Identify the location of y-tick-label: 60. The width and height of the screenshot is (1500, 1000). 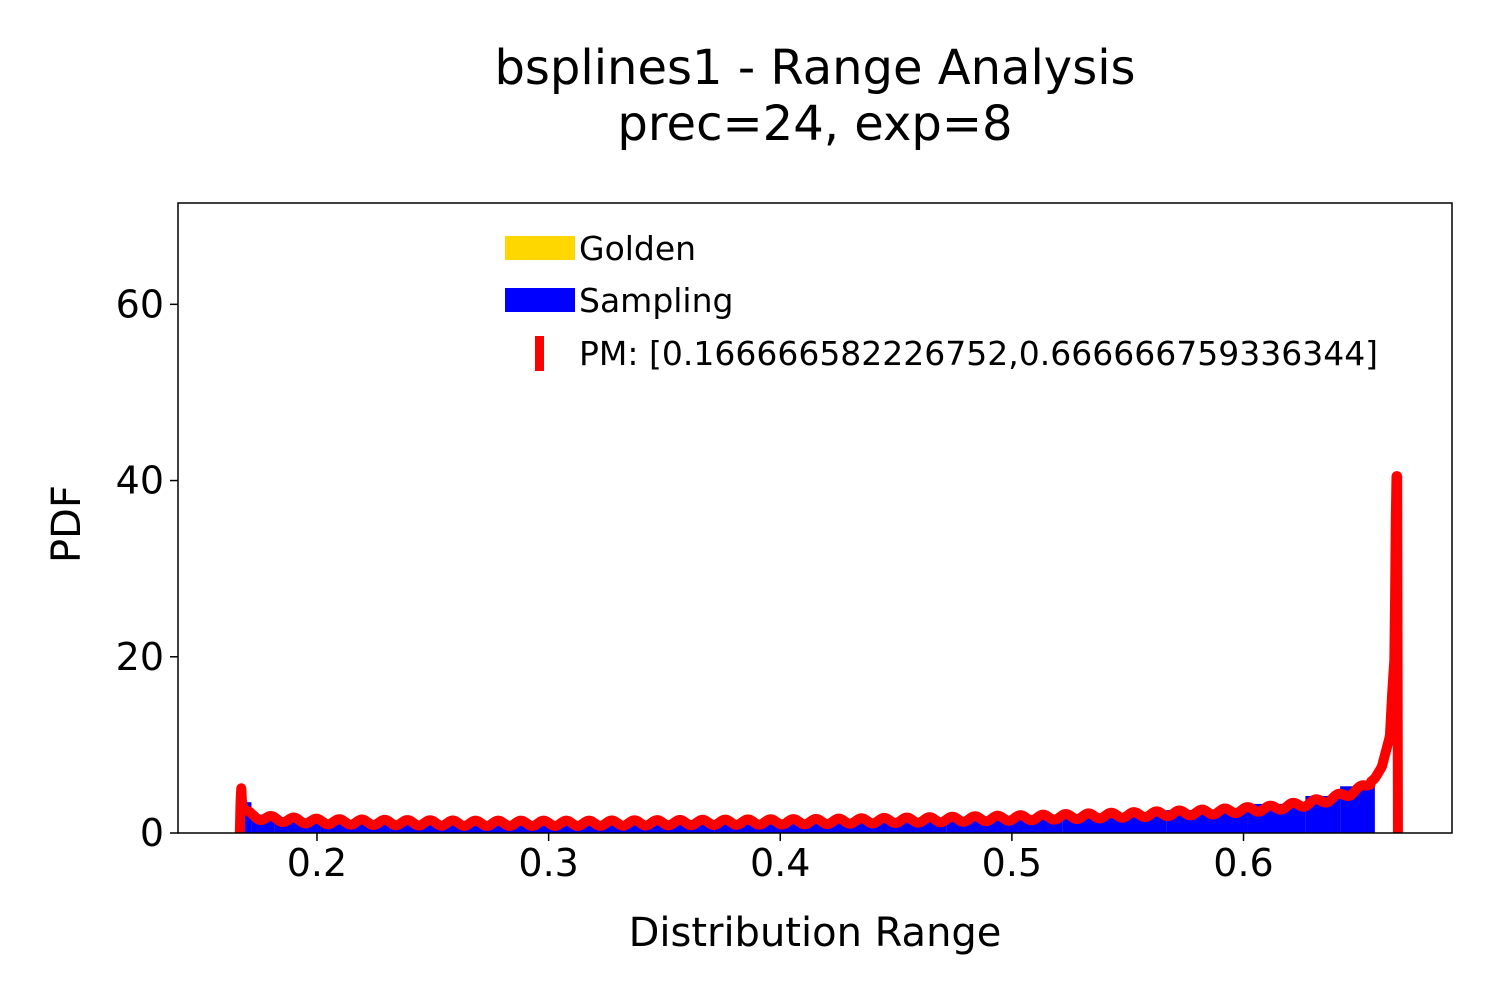
(140, 304).